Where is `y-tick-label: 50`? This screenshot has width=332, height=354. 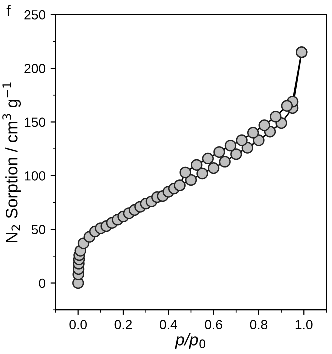 y-tick-label: 50 is located at coordinates (39, 229).